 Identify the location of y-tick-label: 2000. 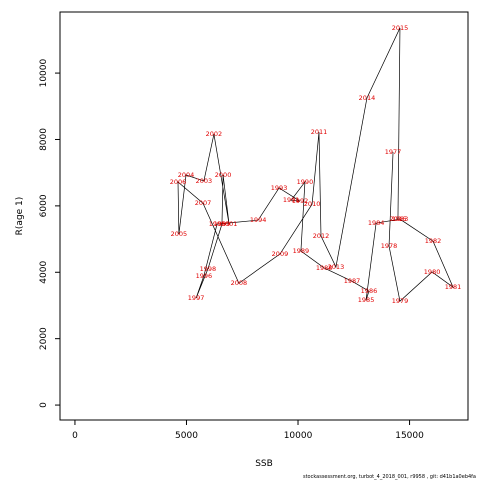
(44, 338).